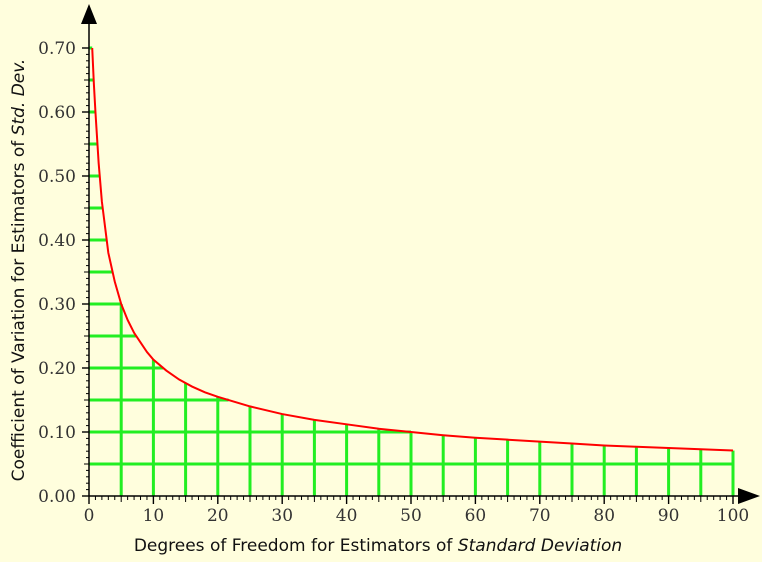 Image resolution: width=762 pixels, height=562 pixels. I want to click on y-tick-label: 0.40, so click(57, 241).